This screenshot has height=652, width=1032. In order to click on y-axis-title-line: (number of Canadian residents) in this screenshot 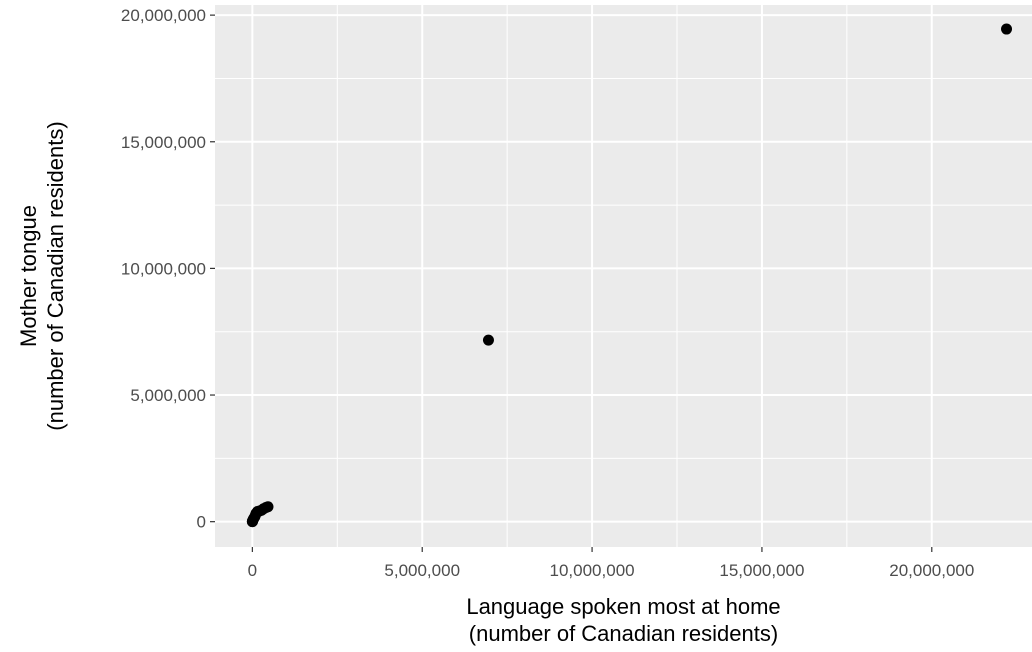, I will do `click(55, 275)`.